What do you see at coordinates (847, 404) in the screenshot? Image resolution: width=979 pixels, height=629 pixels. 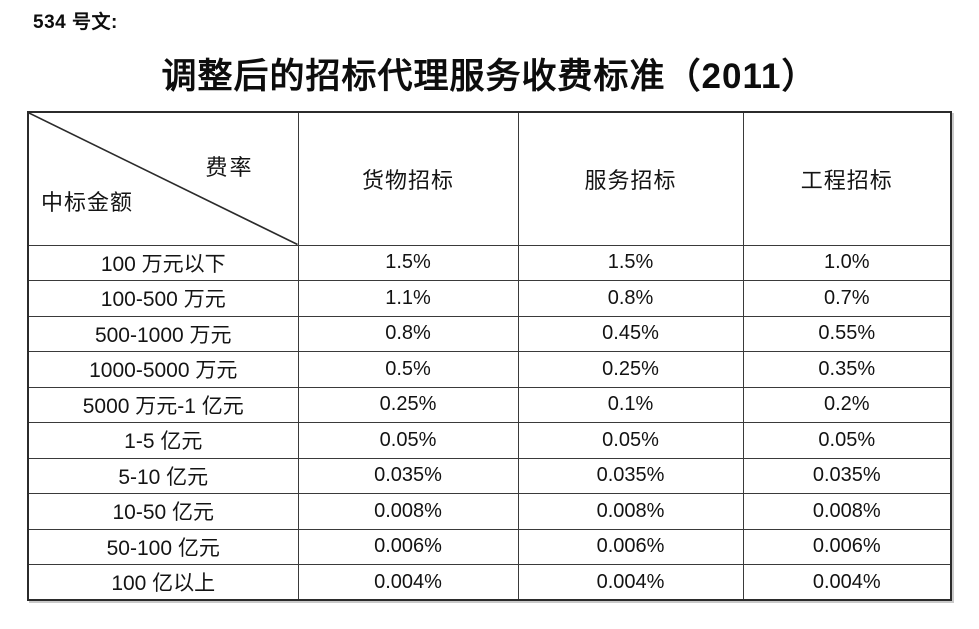 I see `rate-cell-engineering: 0.2%` at bounding box center [847, 404].